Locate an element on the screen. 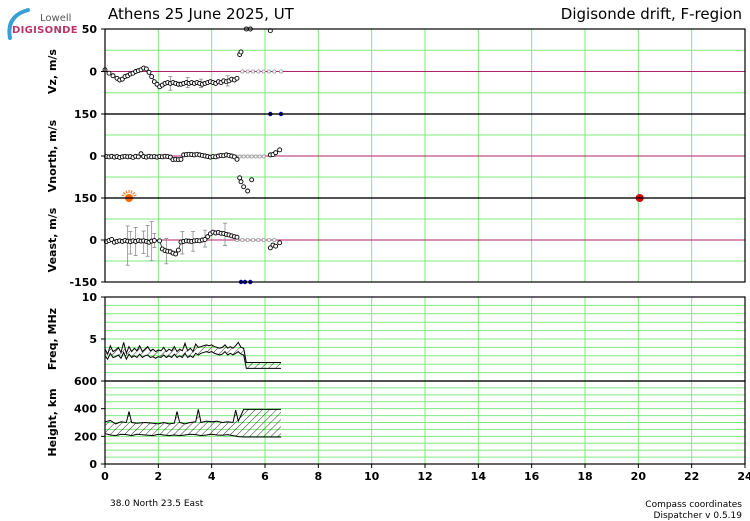  y-axis-label: Height, km is located at coordinates (52, 422).